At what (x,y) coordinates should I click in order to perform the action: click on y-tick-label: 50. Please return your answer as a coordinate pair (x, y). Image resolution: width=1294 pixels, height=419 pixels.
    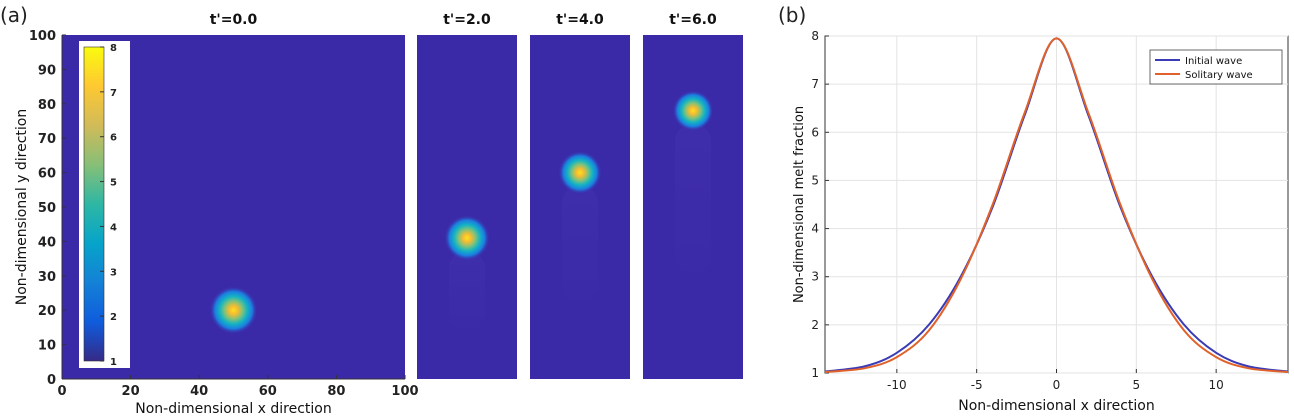
    Looking at the image, I should click on (47, 208).